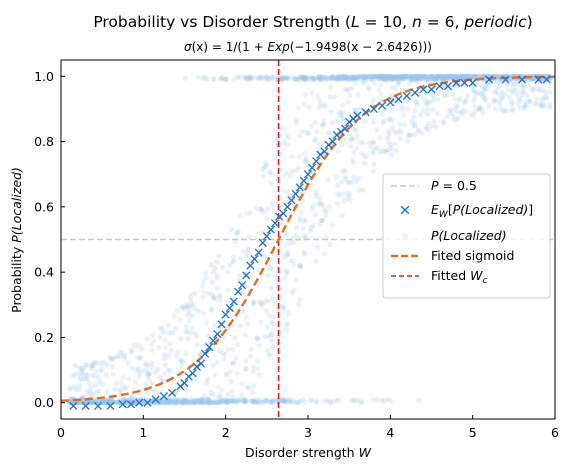 The height and width of the screenshot is (472, 570). I want to click on y-axis-label-var: P(Localized), so click(16, 205).